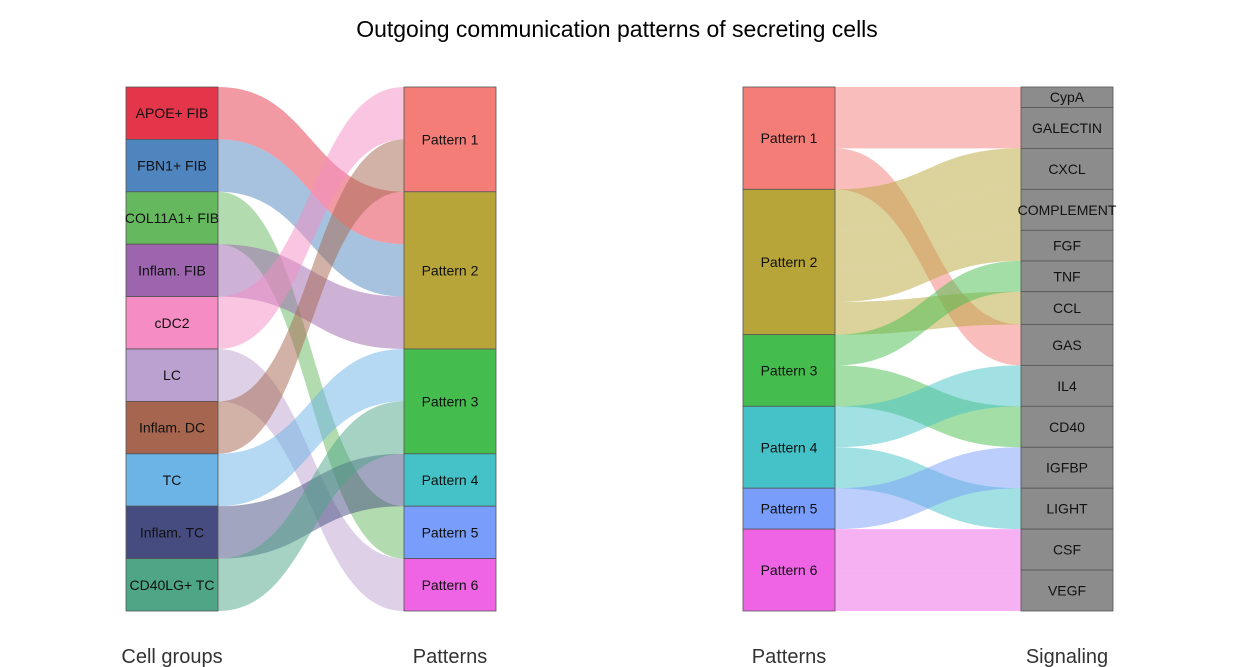  I want to click on right-node-label-light: LIGHT, so click(1067, 509).